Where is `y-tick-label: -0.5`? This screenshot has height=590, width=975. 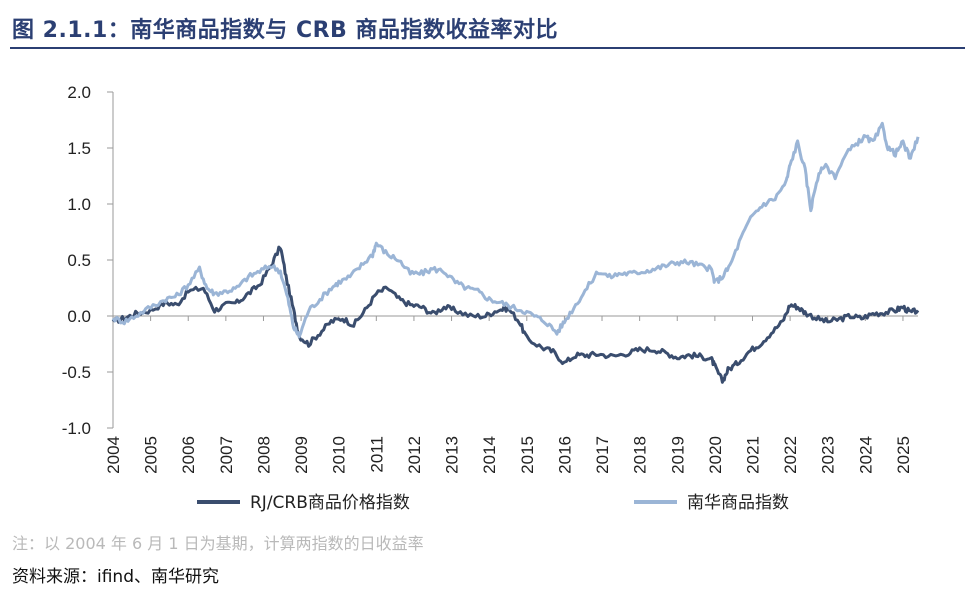 y-tick-label: -0.5 is located at coordinates (76, 372).